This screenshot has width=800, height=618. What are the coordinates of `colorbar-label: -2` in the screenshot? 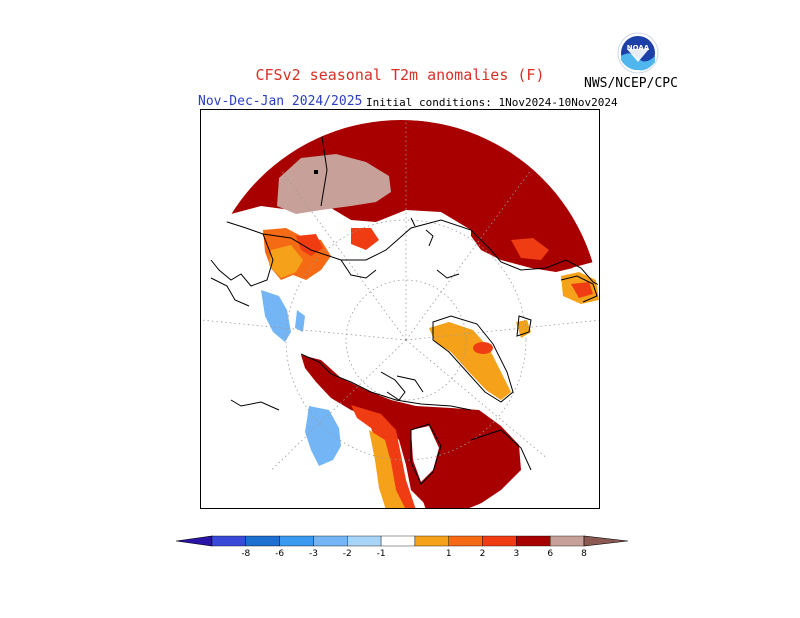 It's located at (347, 554).